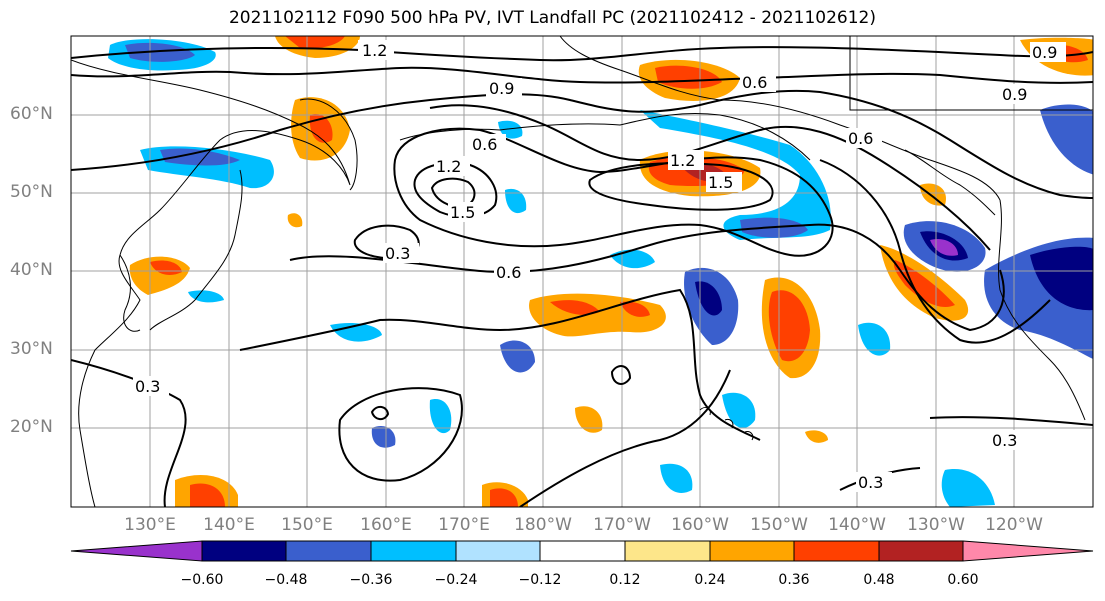 This screenshot has height=601, width=1105. What do you see at coordinates (31, 349) in the screenshot?
I see `lat-label: 30°N` at bounding box center [31, 349].